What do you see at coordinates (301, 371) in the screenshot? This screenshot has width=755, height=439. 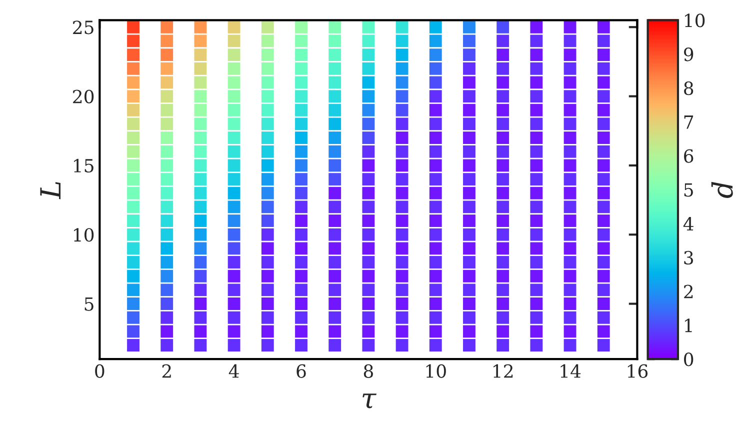 I see `x-tick-label: 6` at bounding box center [301, 371].